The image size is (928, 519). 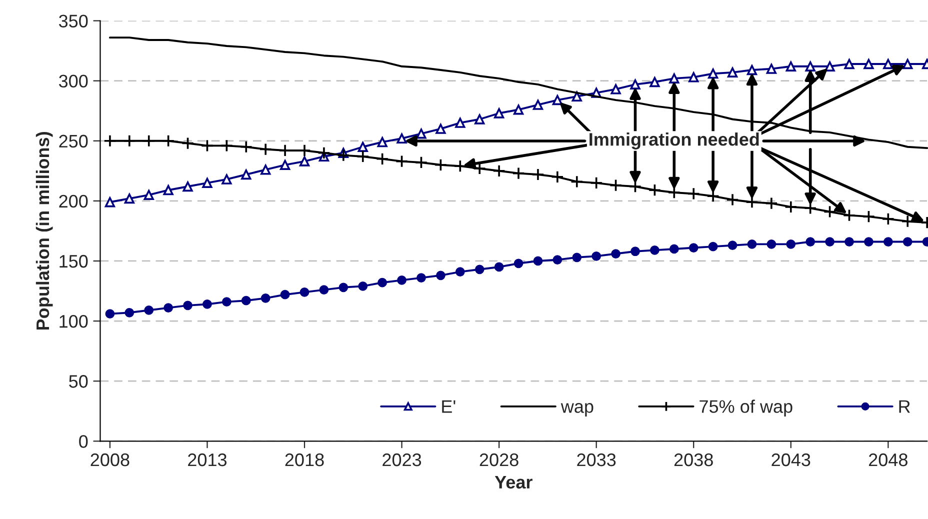 What do you see at coordinates (73, 141) in the screenshot?
I see `y-tick-label: 250` at bounding box center [73, 141].